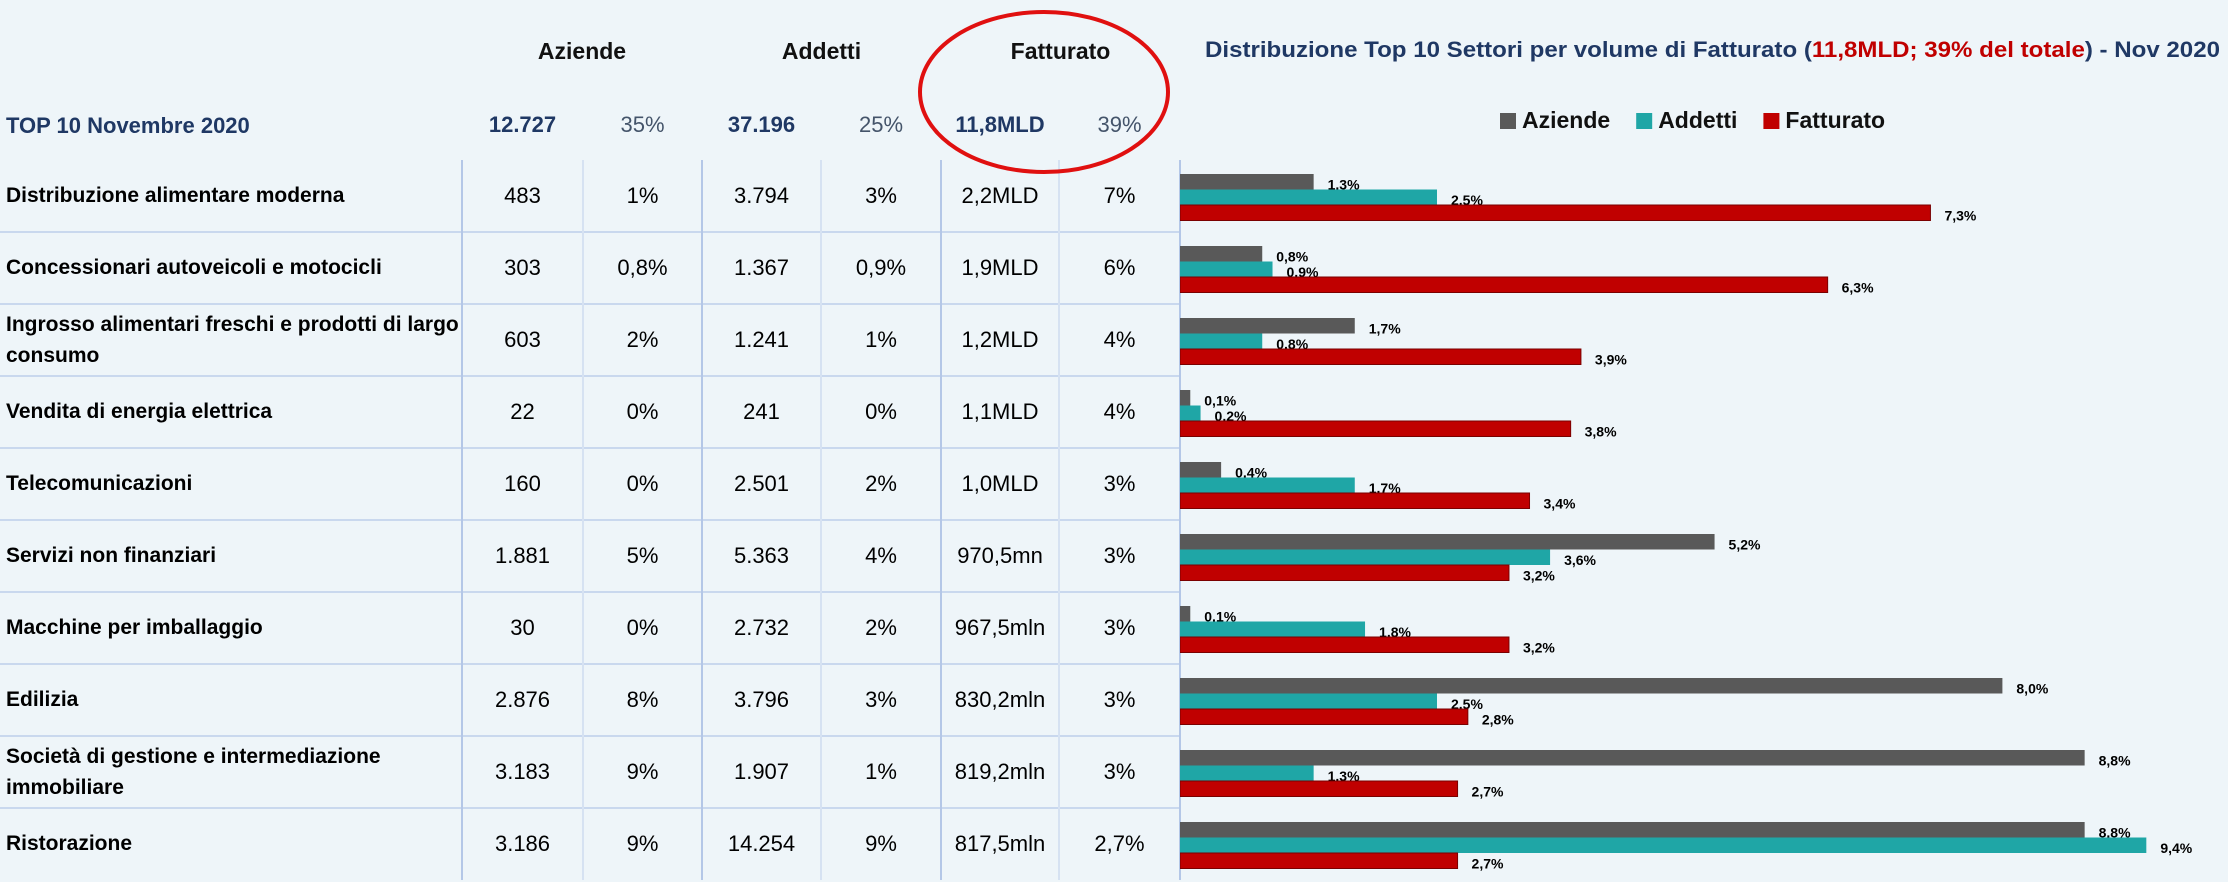 This screenshot has width=2228, height=882. What do you see at coordinates (1858, 287) in the screenshot?
I see `value-label: 6,3%` at bounding box center [1858, 287].